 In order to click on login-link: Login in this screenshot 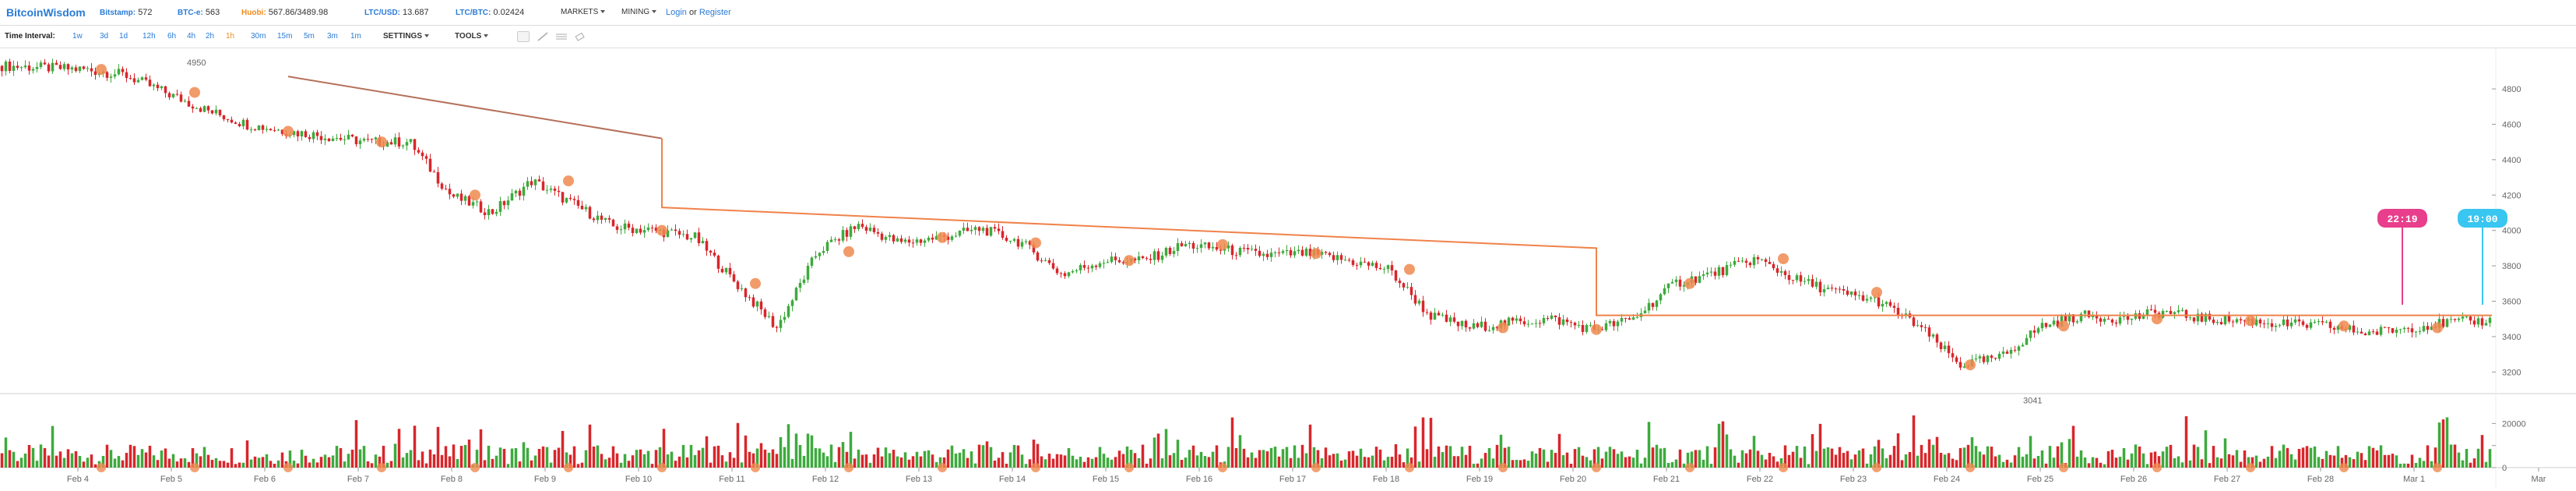, I will do `click(676, 12)`.